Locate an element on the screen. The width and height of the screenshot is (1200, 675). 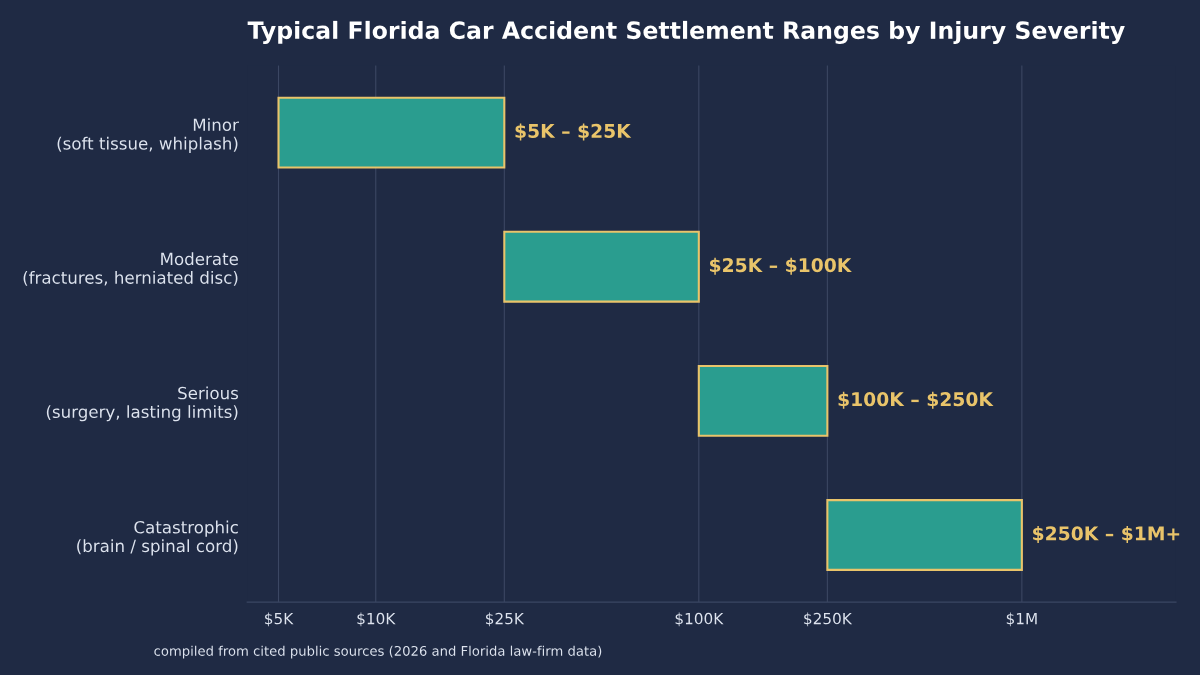
chart-title: Typical Florida Car Accident Settlement Ranges by Injury Severity is located at coordinates (686, 32).